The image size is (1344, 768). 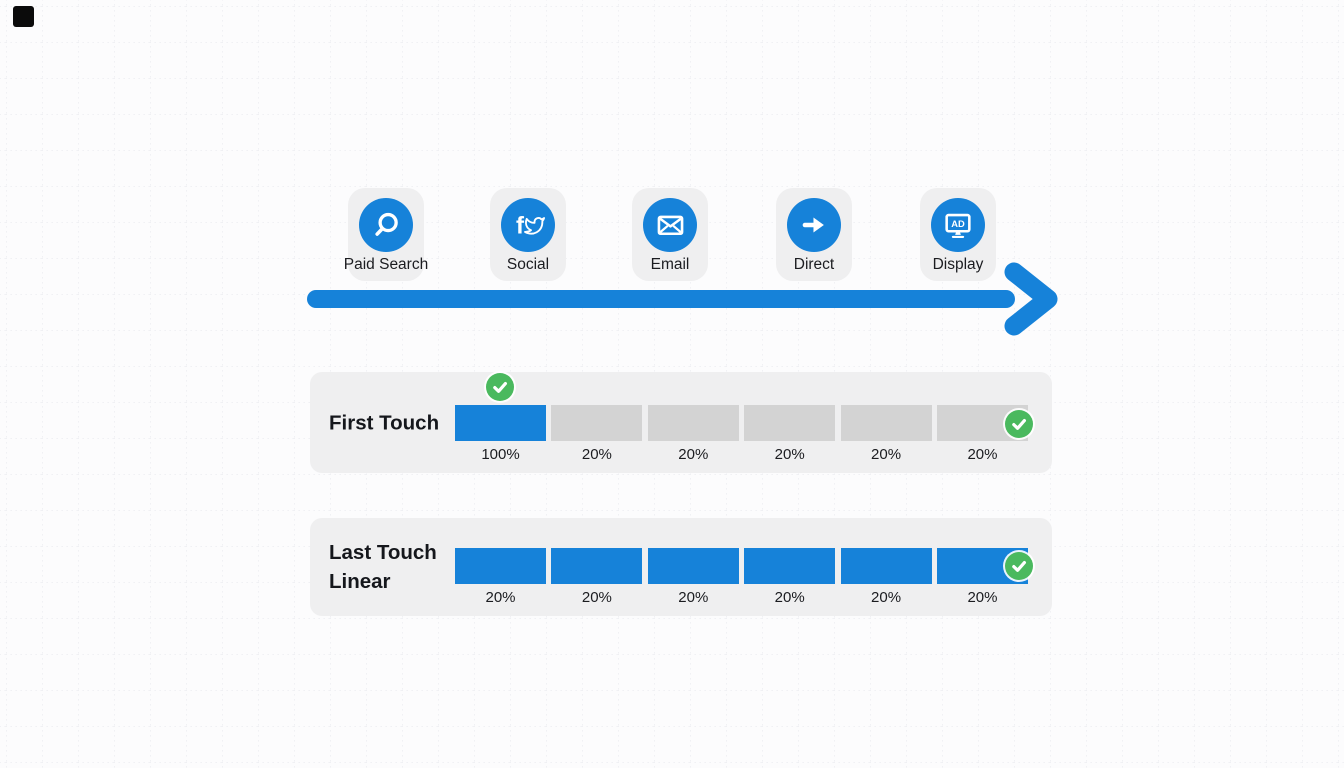 What do you see at coordinates (741, 434) in the screenshot?
I see `bar-group: 100% 20% 20% 20% 20% 20%` at bounding box center [741, 434].